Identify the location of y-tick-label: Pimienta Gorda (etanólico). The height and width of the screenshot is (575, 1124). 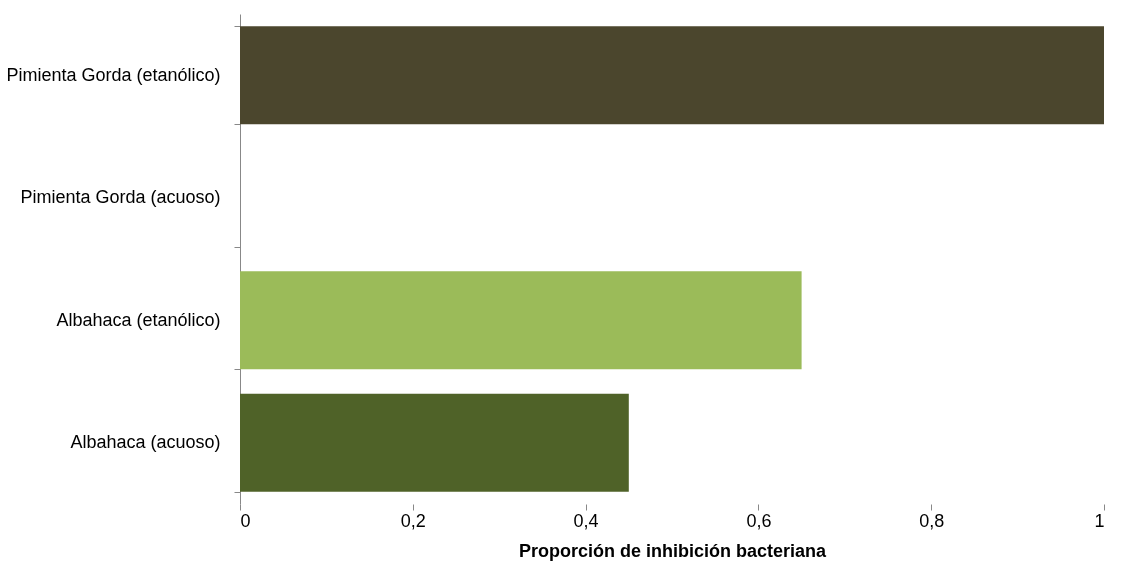
(113, 74).